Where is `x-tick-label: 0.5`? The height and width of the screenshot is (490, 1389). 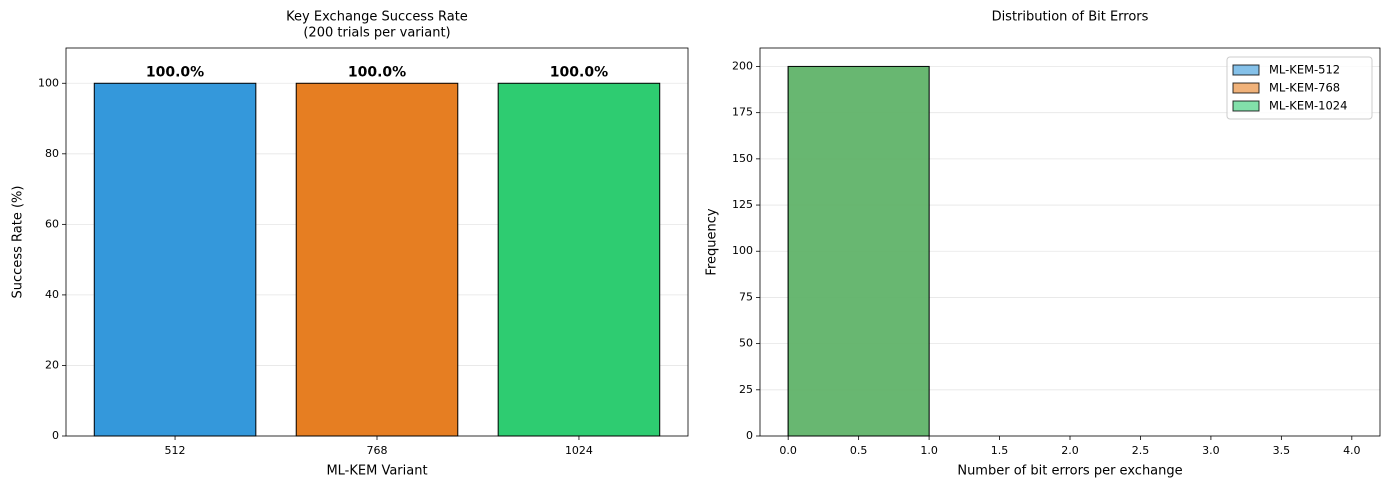 x-tick-label: 0.5 is located at coordinates (859, 450).